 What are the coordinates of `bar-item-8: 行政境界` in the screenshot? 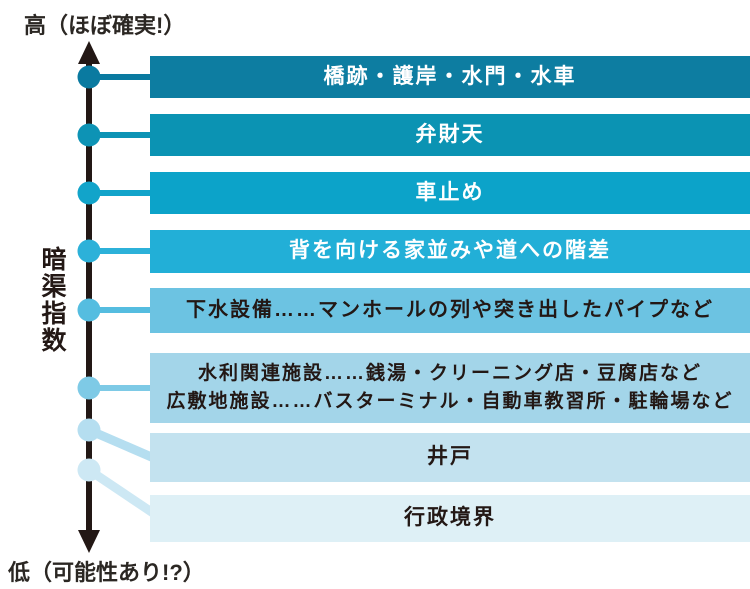 It's located at (450, 518).